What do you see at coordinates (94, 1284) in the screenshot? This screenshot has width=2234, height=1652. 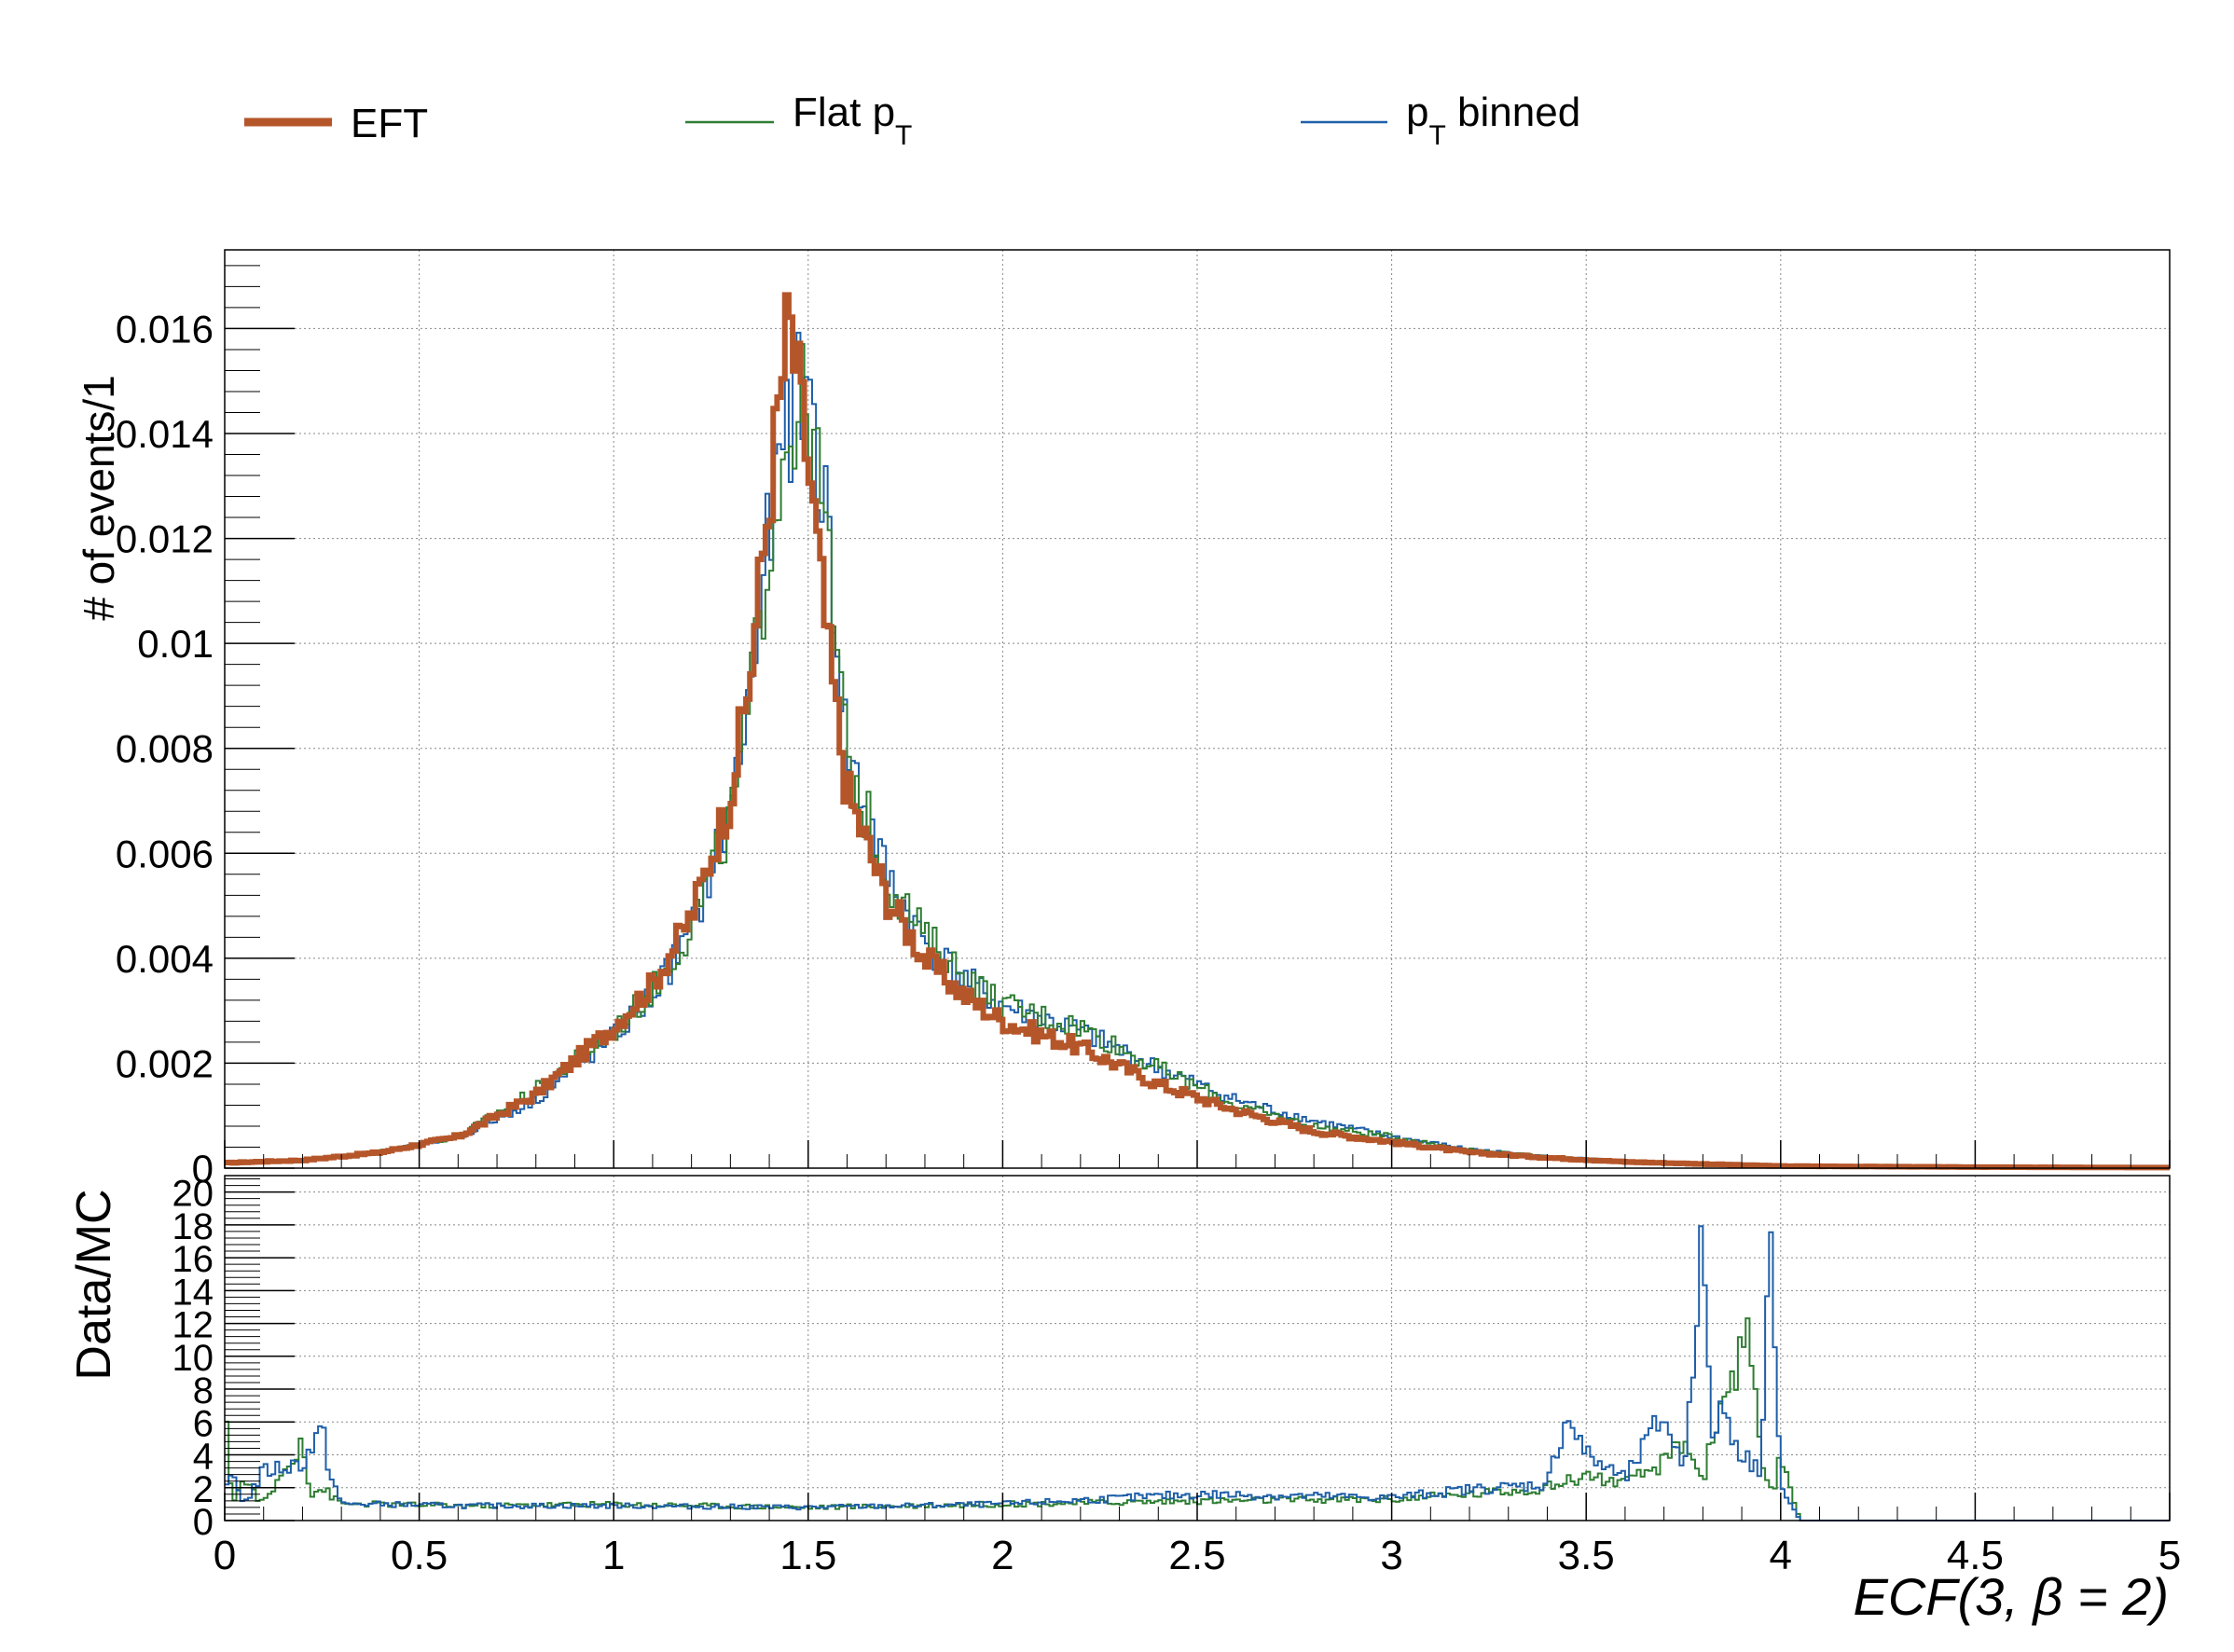 I see `ratio-y-axis-title: Data/MC` at bounding box center [94, 1284].